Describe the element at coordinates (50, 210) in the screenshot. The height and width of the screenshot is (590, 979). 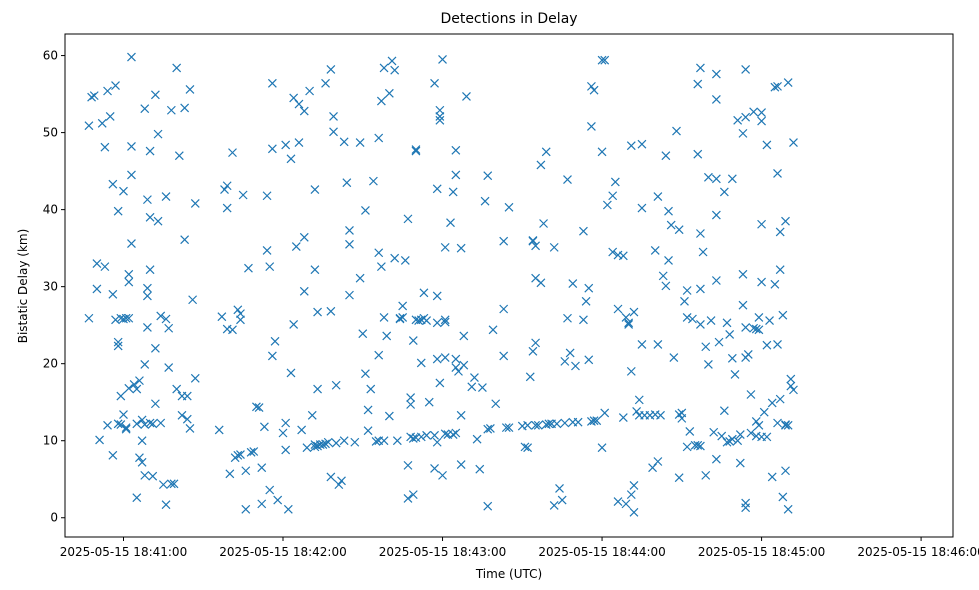
I see `y-tick-label: 40` at that location.